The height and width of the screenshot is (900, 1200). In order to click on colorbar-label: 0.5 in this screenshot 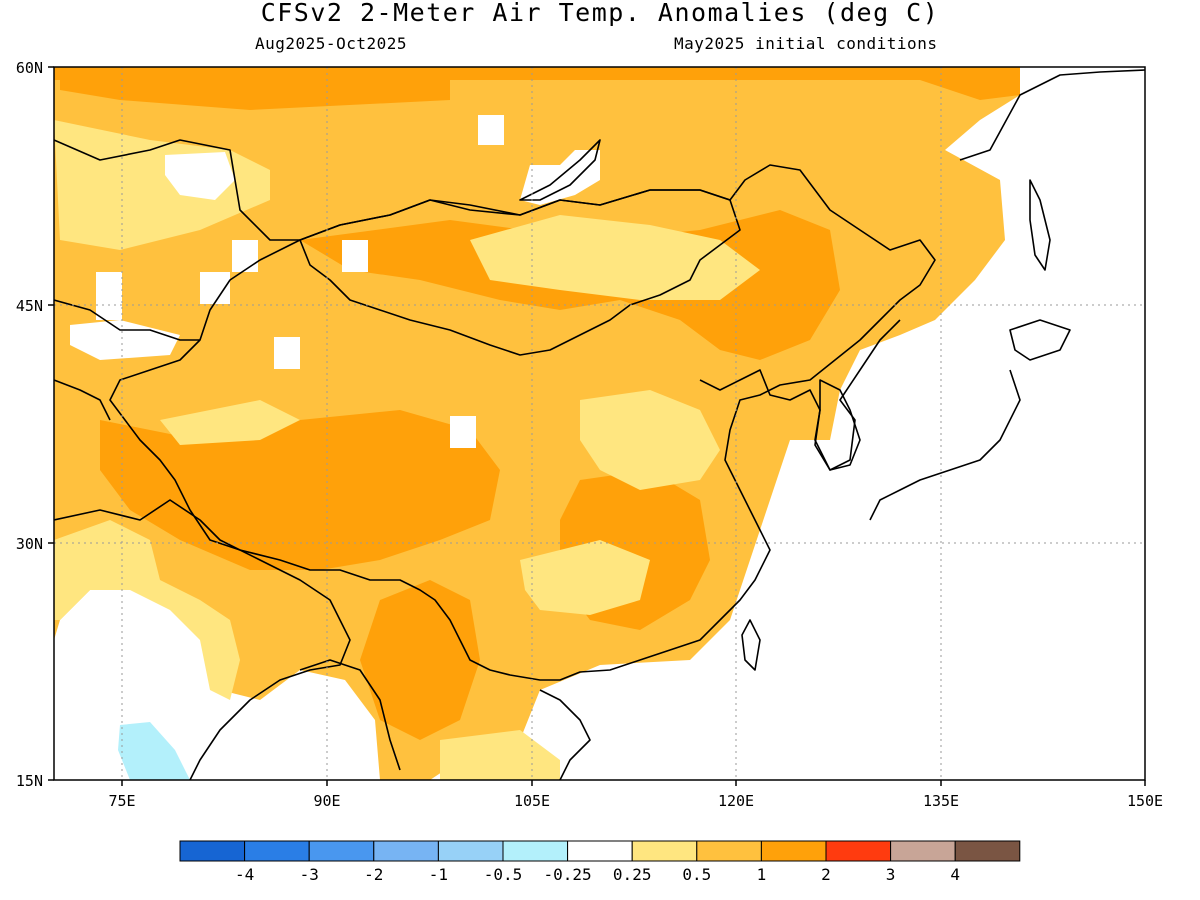, I will do `click(696, 874)`.